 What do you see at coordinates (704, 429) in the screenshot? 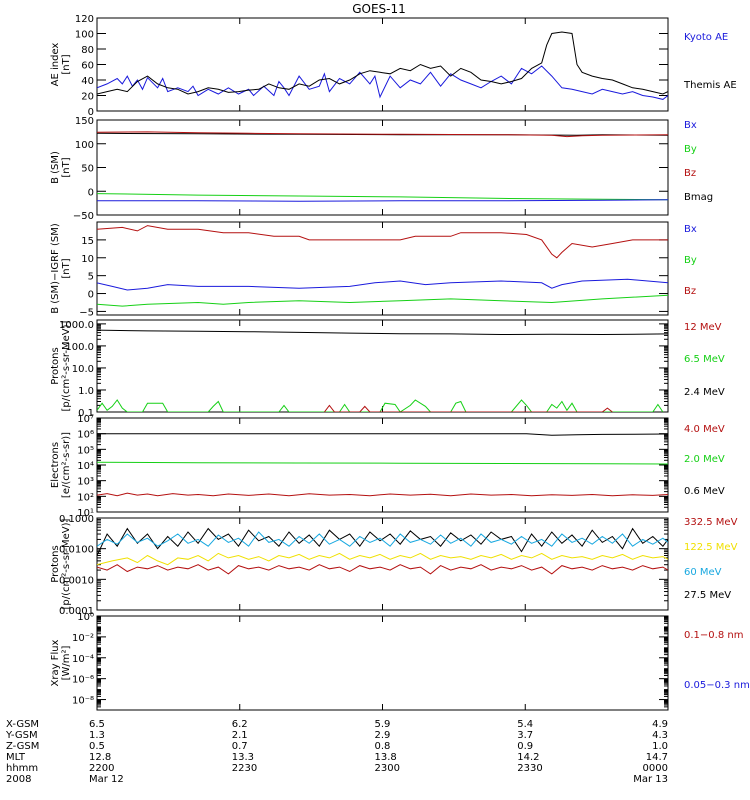
I see `legend-label: 4.0 MeV` at bounding box center [704, 429].